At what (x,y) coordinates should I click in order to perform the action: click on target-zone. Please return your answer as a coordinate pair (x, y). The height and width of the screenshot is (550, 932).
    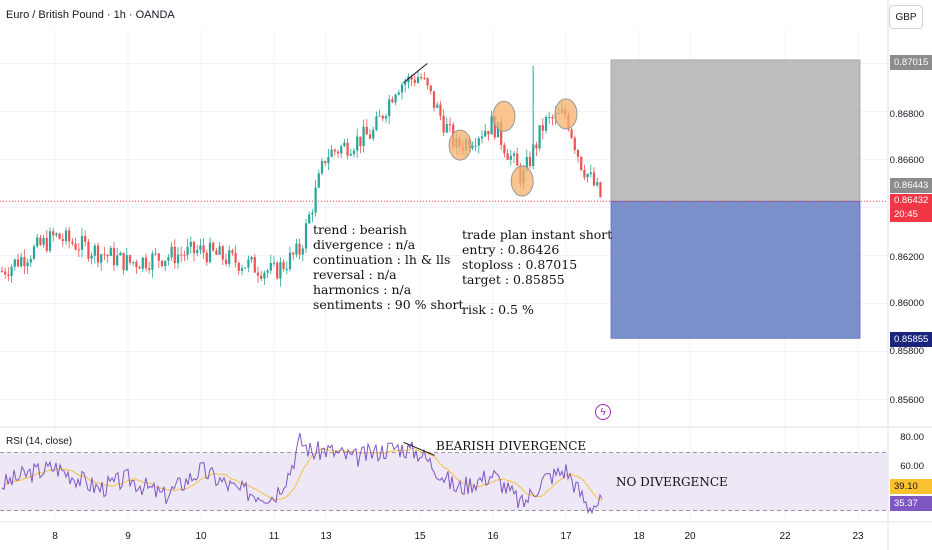
    Looking at the image, I should click on (735, 269).